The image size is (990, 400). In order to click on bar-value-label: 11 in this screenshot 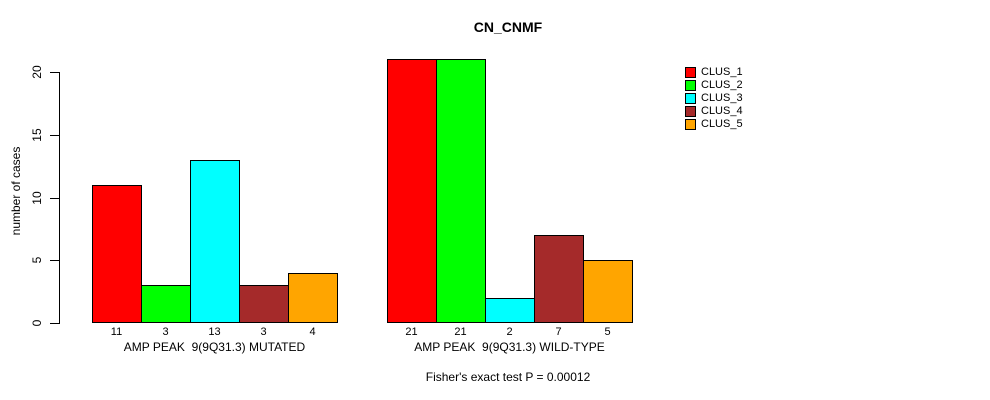, I will do `click(116, 332)`.